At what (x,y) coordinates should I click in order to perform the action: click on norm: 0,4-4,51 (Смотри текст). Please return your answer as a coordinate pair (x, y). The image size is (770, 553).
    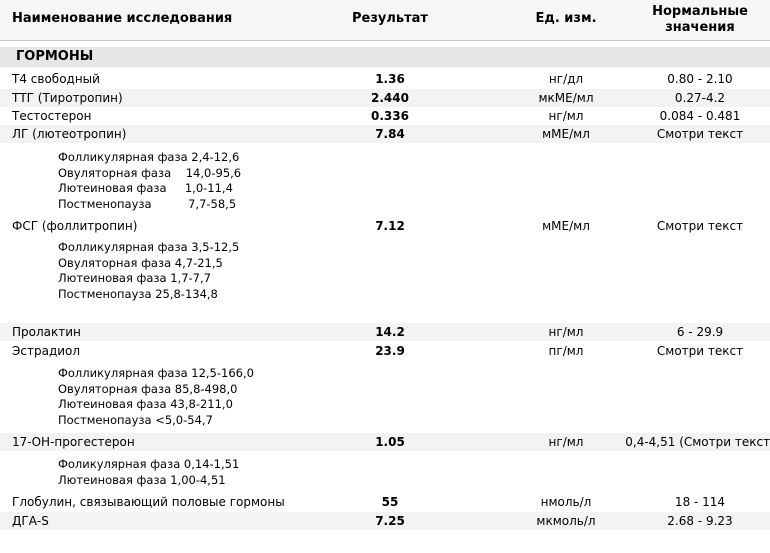
    Looking at the image, I should click on (697, 442).